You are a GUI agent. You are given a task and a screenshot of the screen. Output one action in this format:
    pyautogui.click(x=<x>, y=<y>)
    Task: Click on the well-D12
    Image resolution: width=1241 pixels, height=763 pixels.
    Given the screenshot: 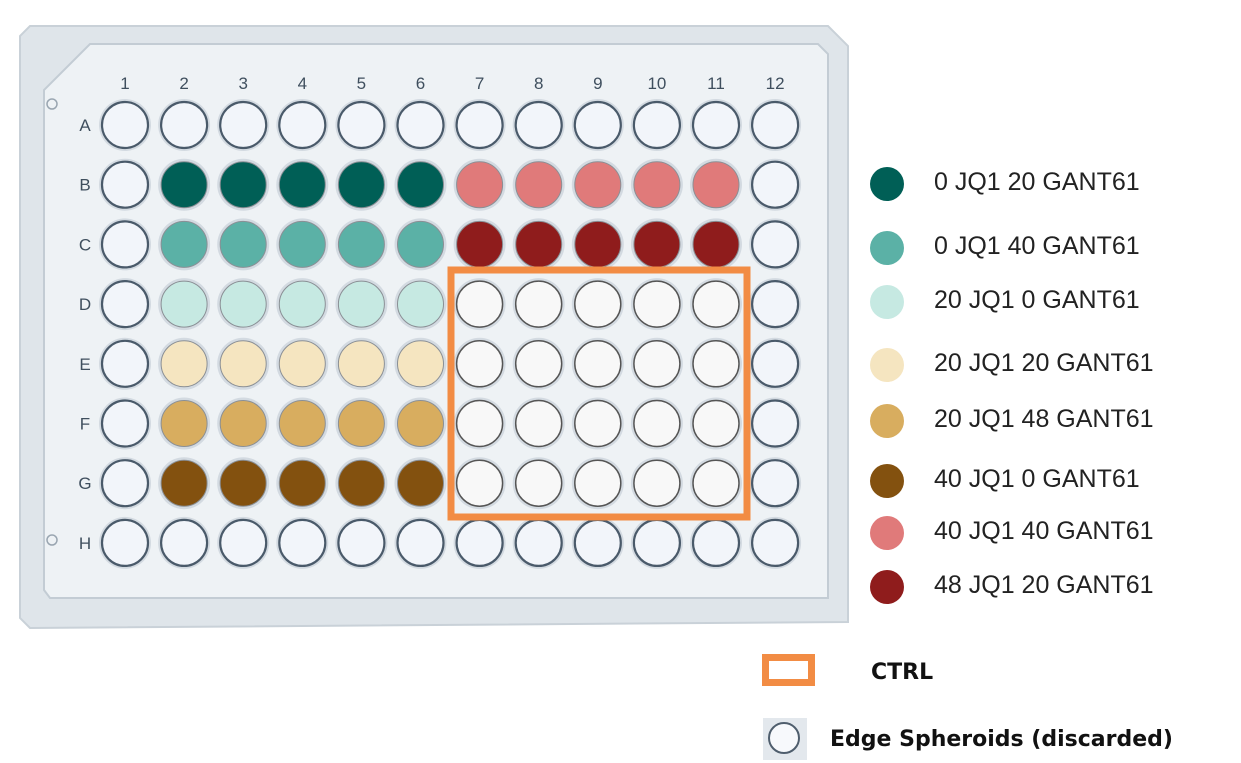 What is the action you would take?
    pyautogui.click(x=775, y=304)
    